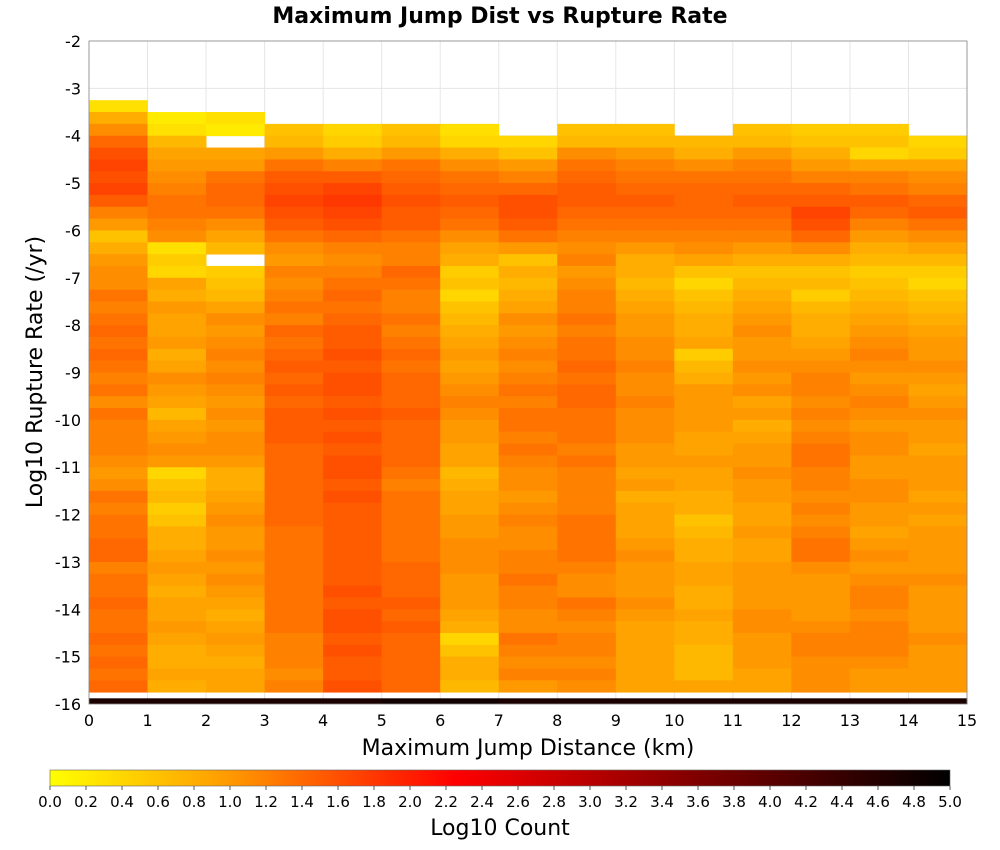 This screenshot has height=850, width=1000. Describe the element at coordinates (68, 609) in the screenshot. I see `y-tick-label: -14` at that location.